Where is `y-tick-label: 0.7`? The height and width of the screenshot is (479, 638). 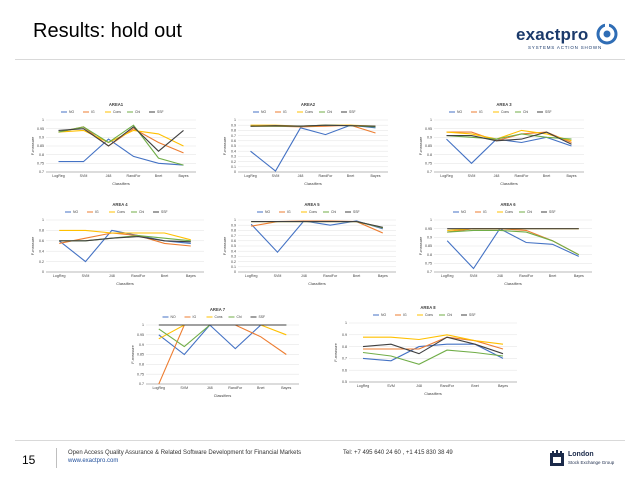
y-tick-label: 0.7 is located at coordinates (429, 172).